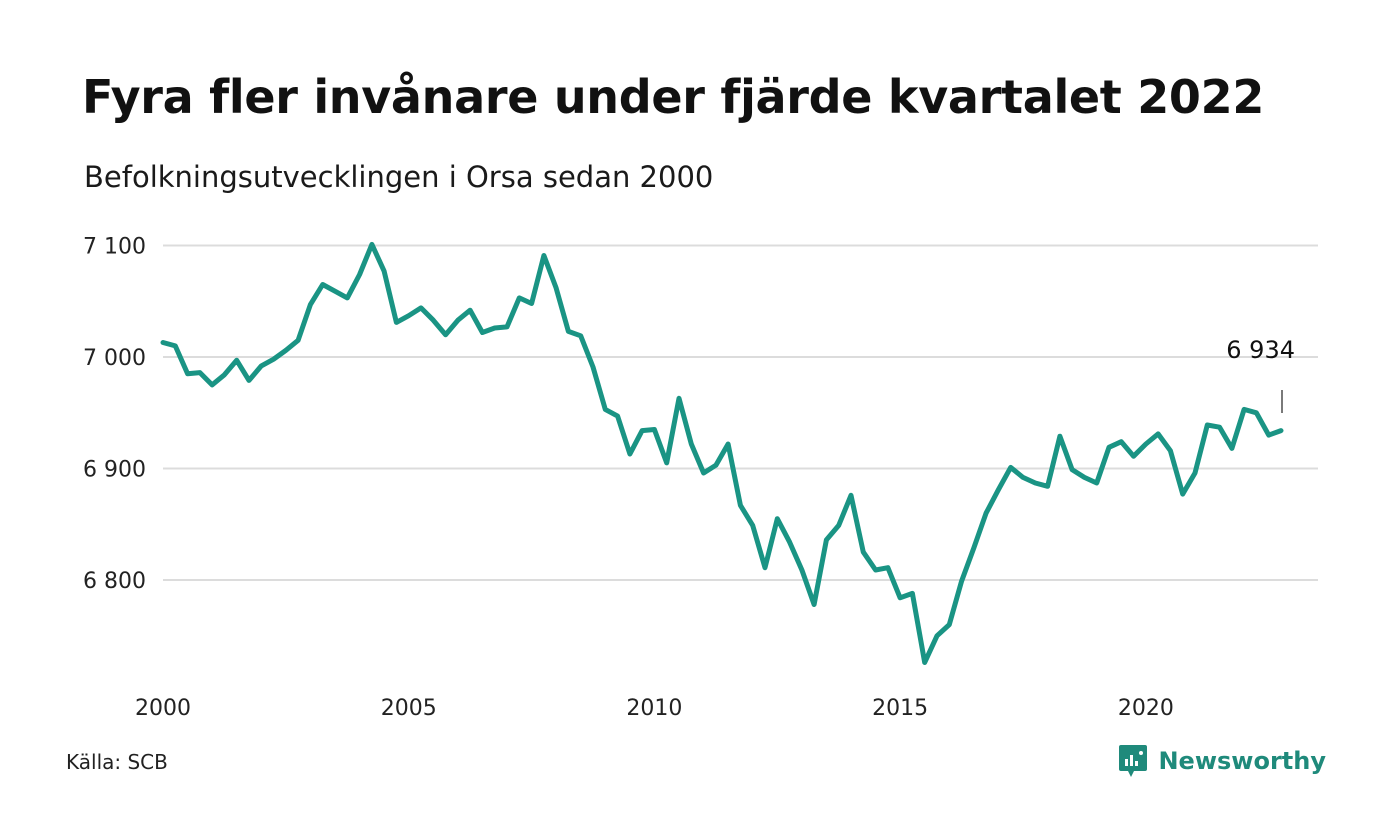  I want to click on y-tick-label: 7 100, so click(114, 247).